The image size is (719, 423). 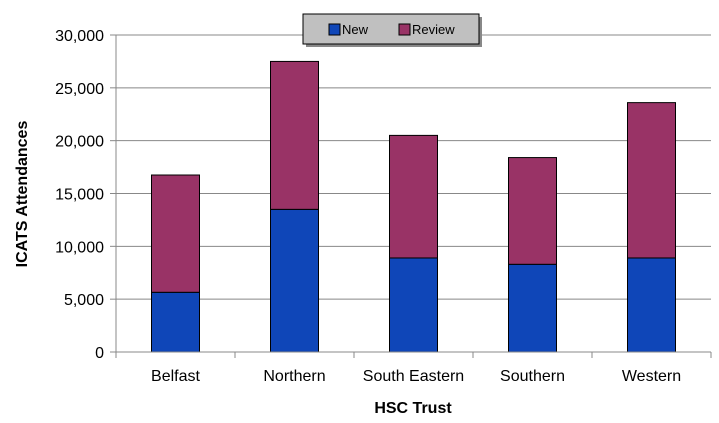 I want to click on x-tick-label: Western, so click(x=651, y=376).